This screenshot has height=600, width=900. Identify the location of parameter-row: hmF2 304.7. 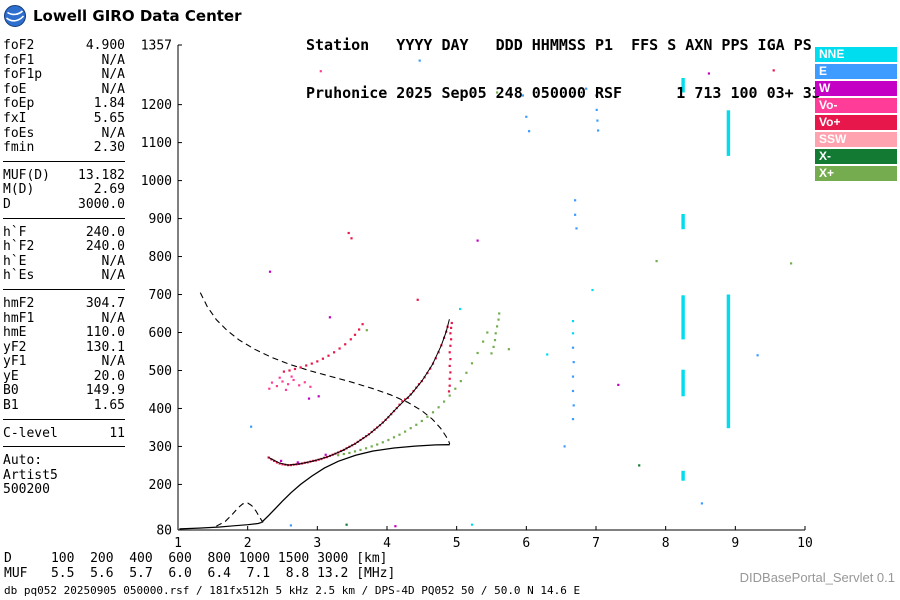
(64, 303).